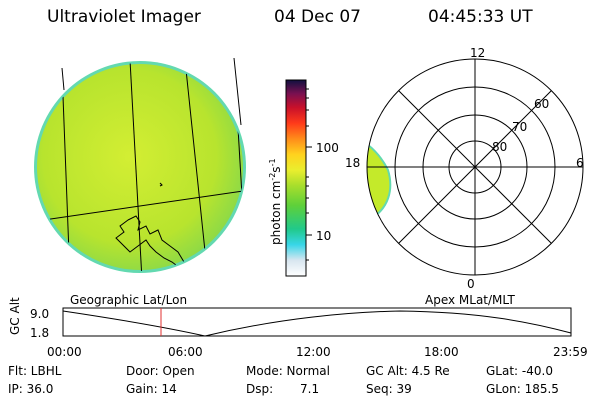 The height and width of the screenshot is (400, 600). I want to click on colorbar-tick-10: 10, so click(324, 236).